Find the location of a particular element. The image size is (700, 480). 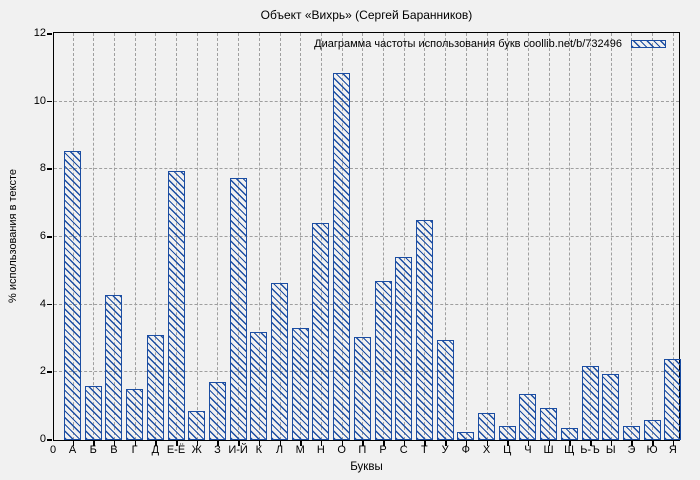

bar-В is located at coordinates (114, 367).